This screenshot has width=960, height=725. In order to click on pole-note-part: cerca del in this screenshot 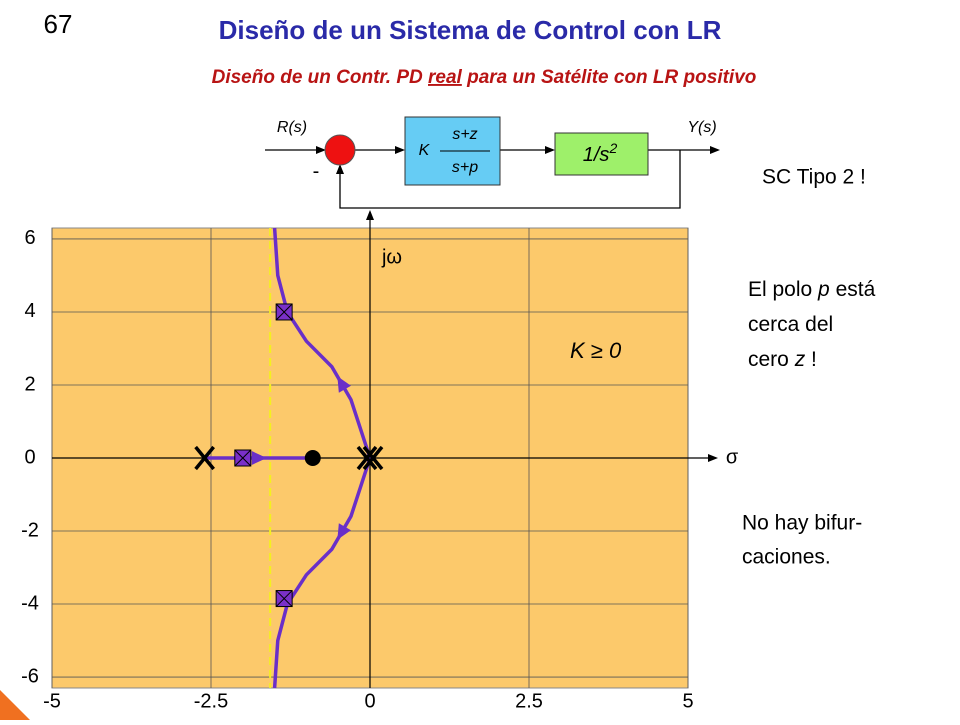, I will do `click(790, 324)`.